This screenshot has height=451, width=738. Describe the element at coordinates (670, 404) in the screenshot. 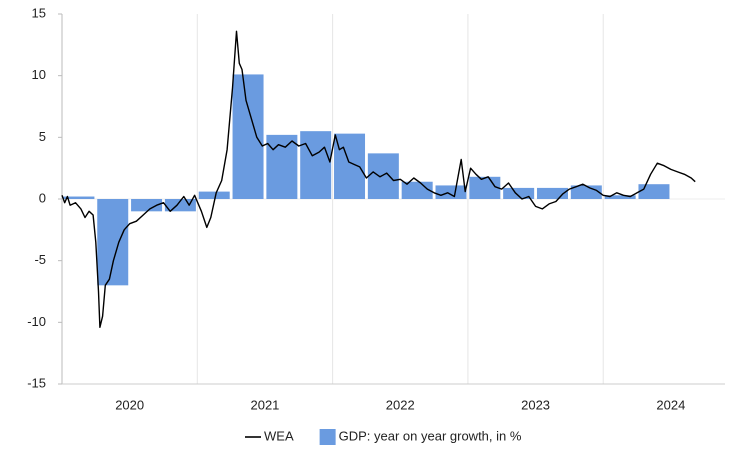

I see `x-tick-label: 2024` at that location.